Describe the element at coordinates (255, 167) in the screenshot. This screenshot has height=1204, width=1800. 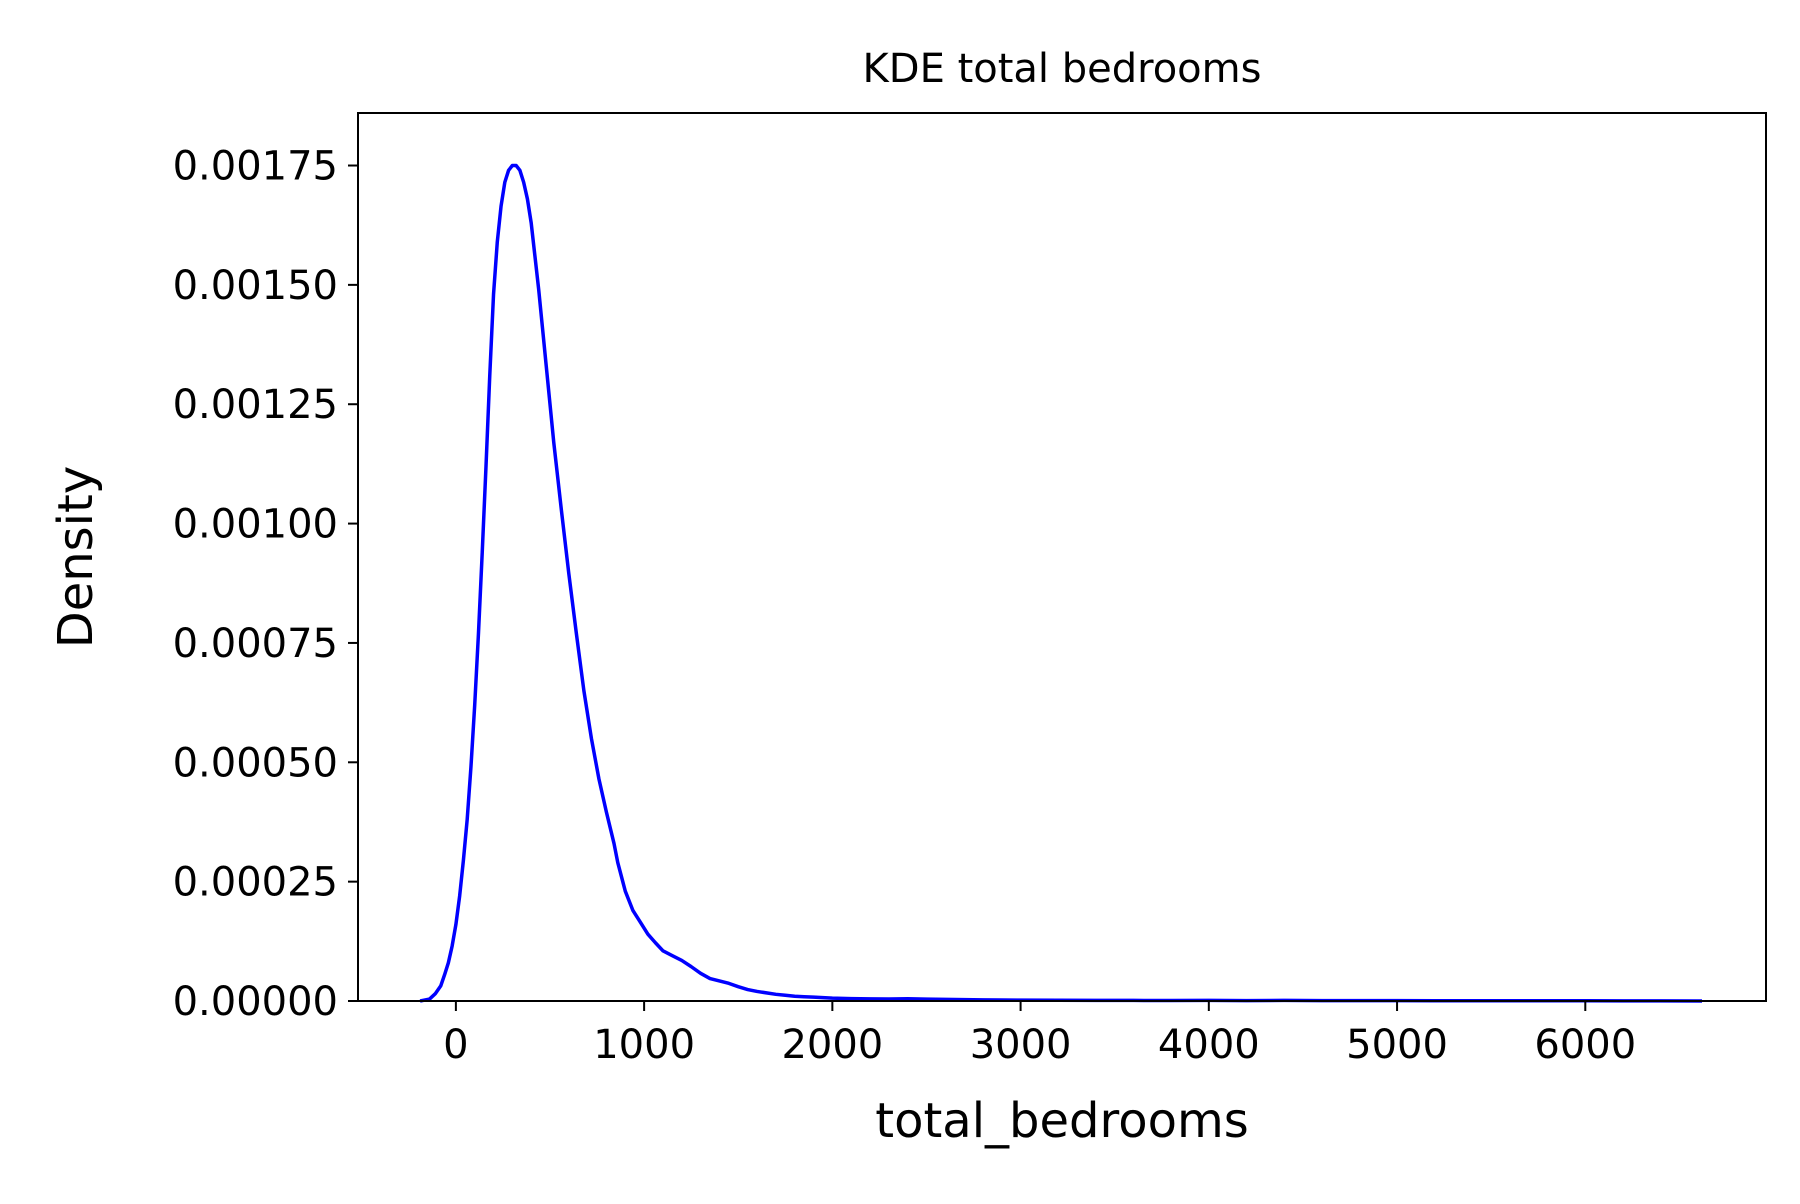
I see `y-tick-label: 0.00175` at that location.